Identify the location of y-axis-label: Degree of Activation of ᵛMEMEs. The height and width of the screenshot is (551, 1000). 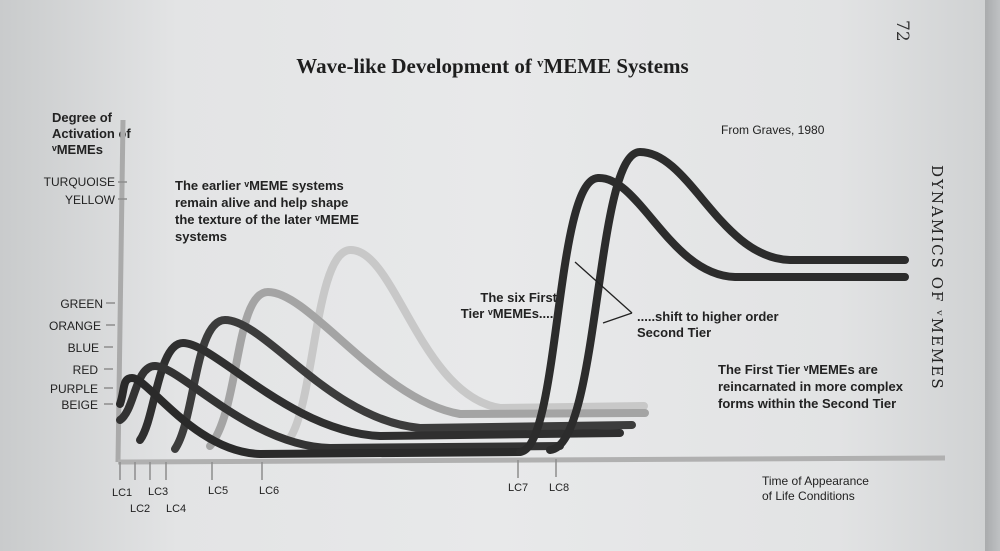
(91, 133).